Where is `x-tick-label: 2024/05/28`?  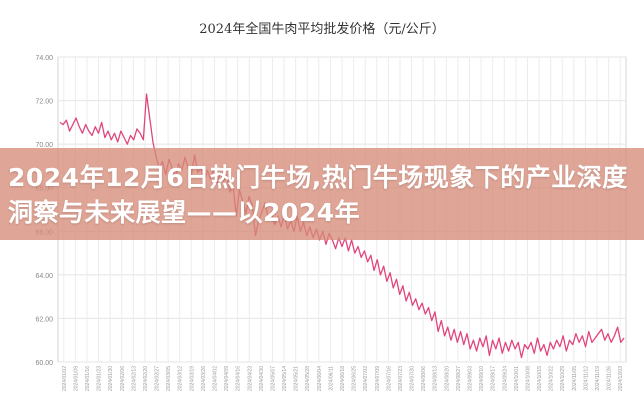 x-tick-label: 2024/05/28 is located at coordinates (308, 378).